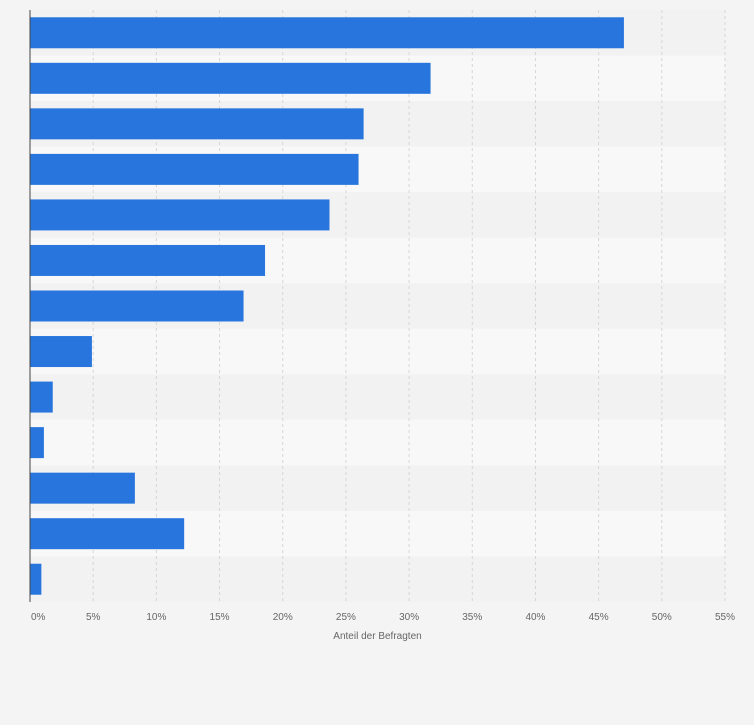 The image size is (754, 725). I want to click on x-tick-label: 5%, so click(93, 617).